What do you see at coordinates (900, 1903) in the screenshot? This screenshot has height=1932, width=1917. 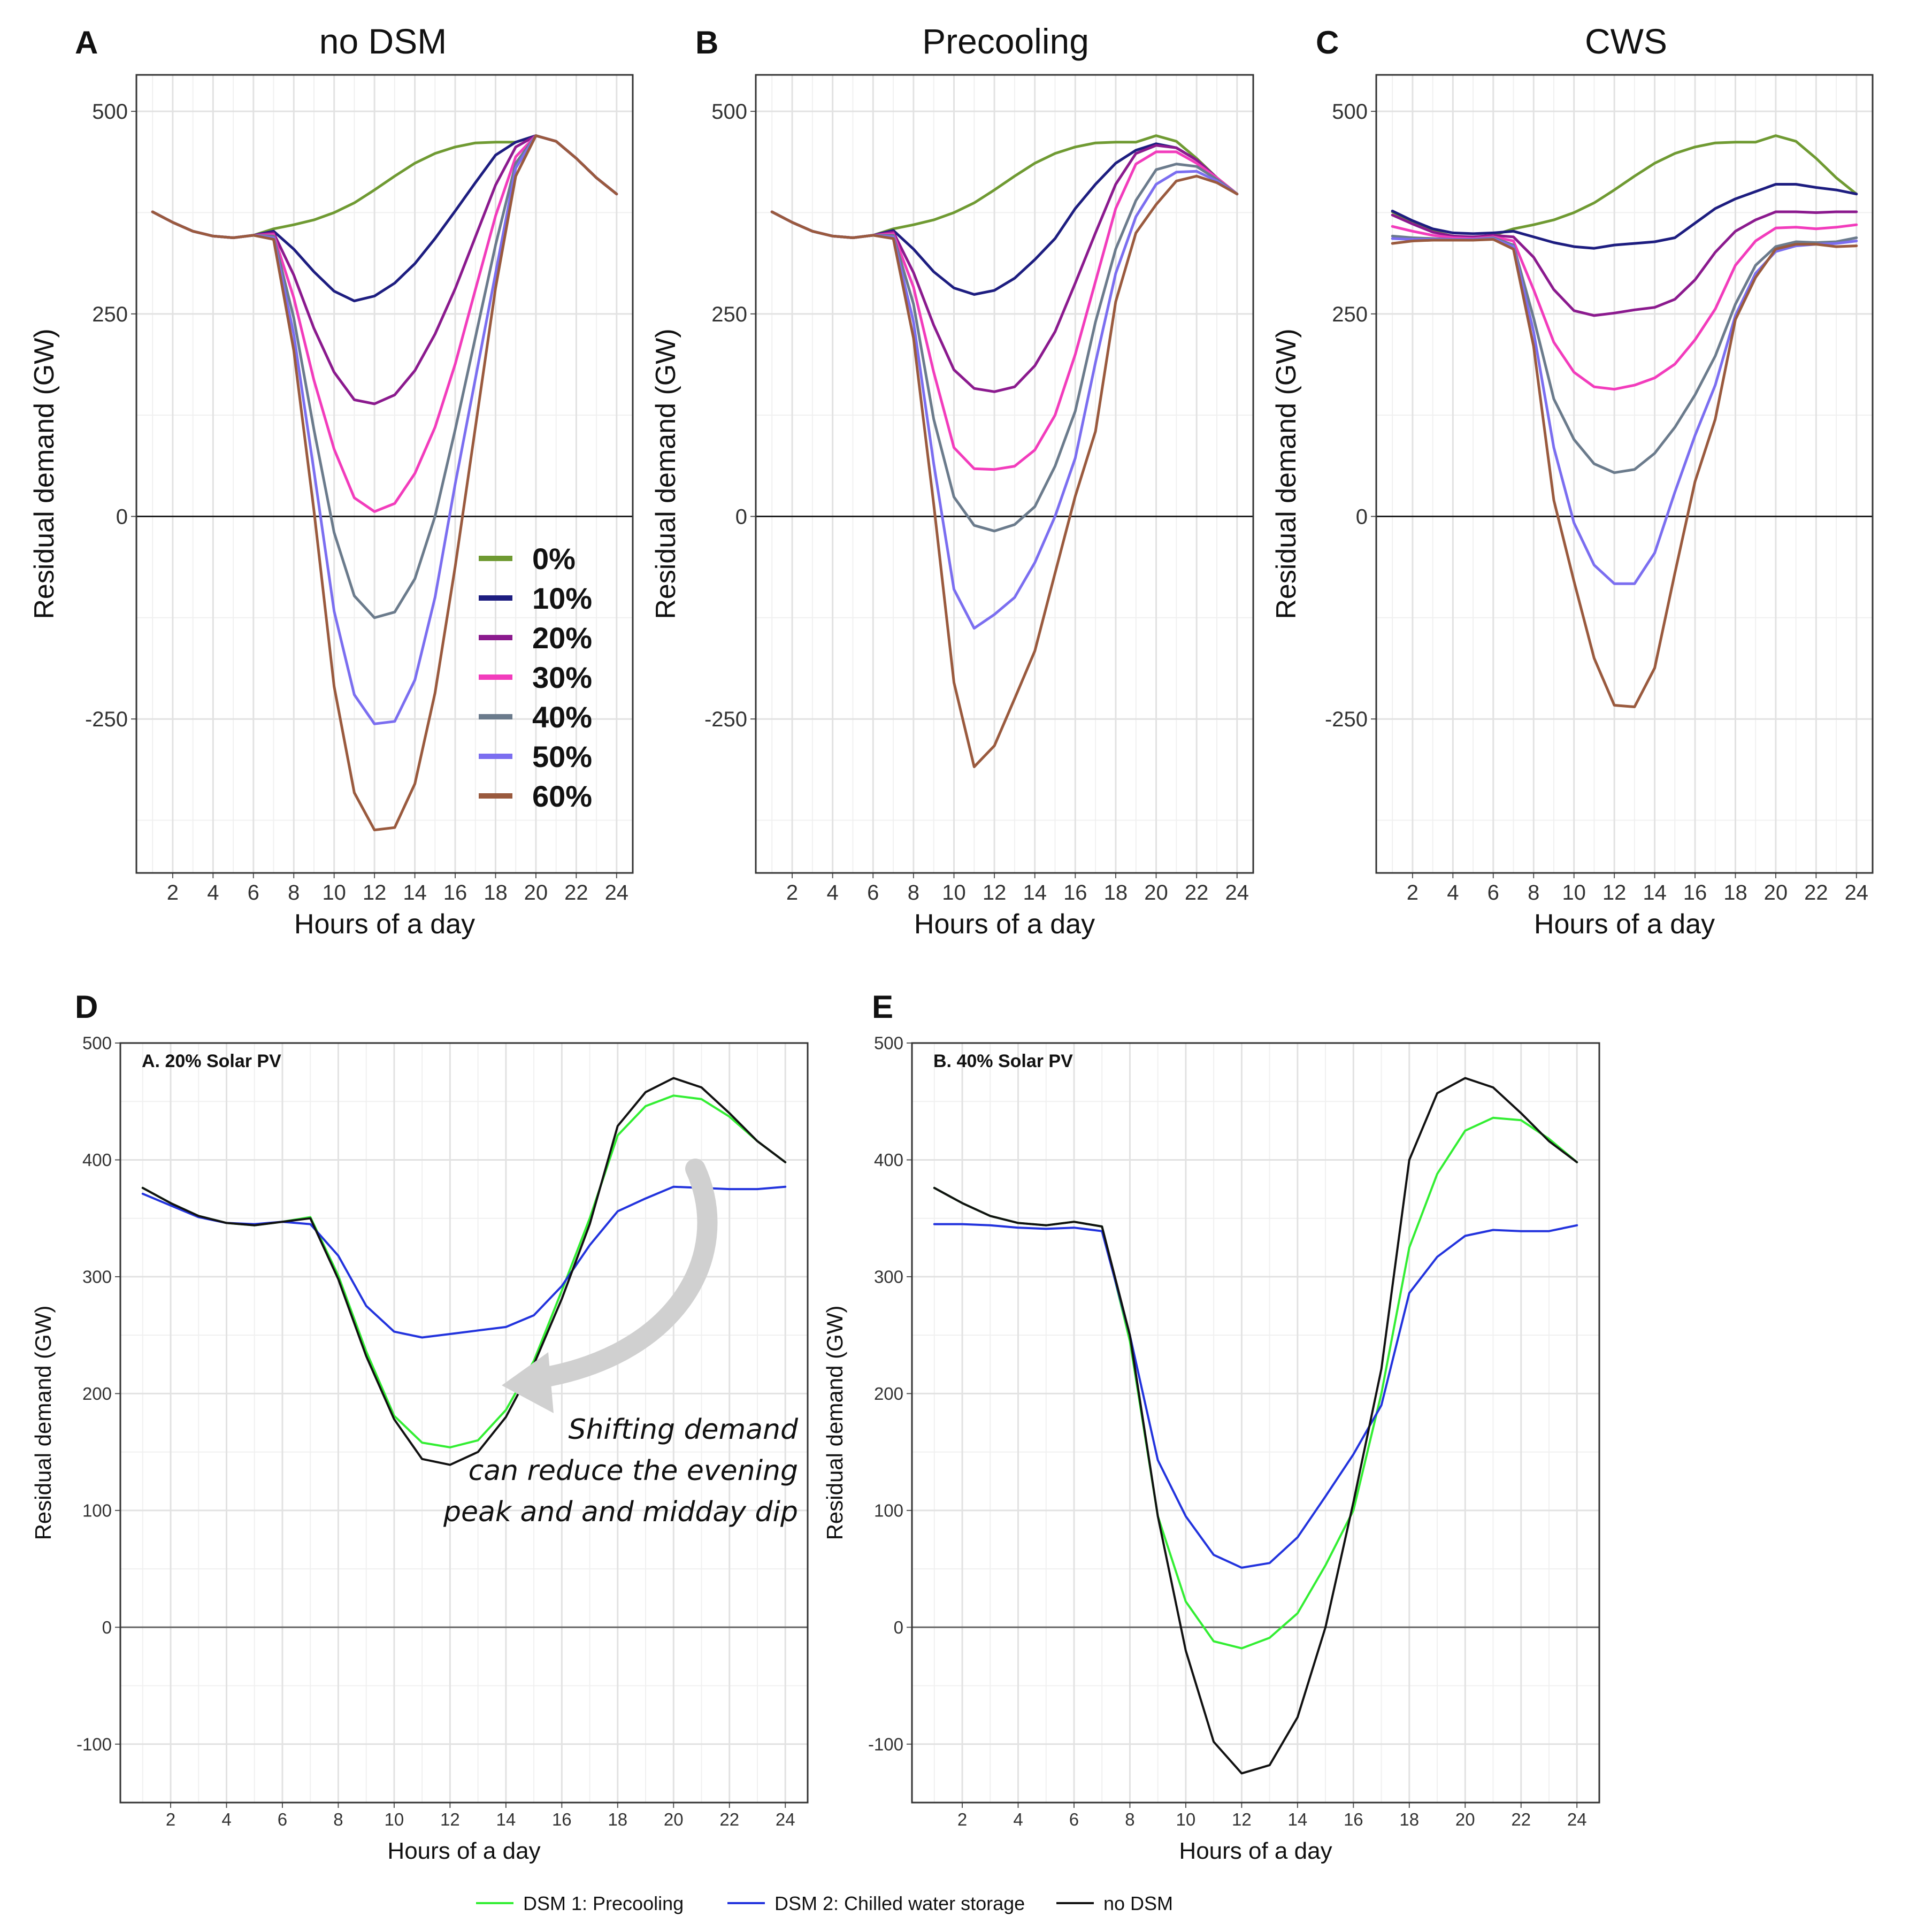 I see `legend-label: DSM 2: Chilled water storage` at bounding box center [900, 1903].